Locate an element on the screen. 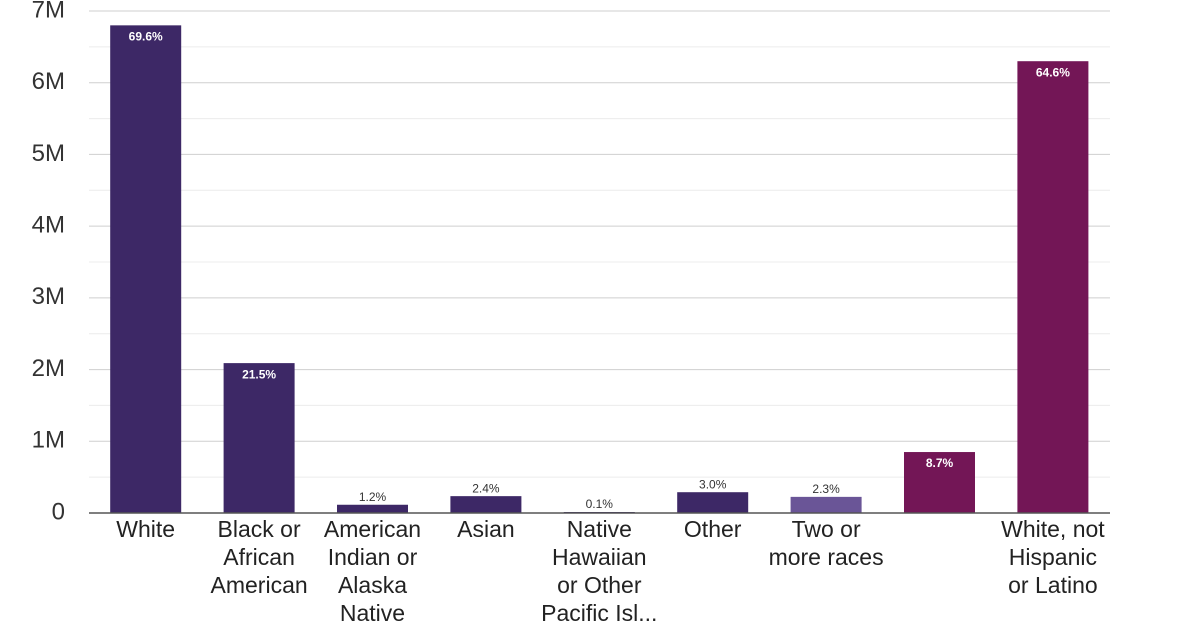 This screenshot has width=1200, height=630. x-tick-label: American Indian or Alaska Native is located at coordinates (372, 571).